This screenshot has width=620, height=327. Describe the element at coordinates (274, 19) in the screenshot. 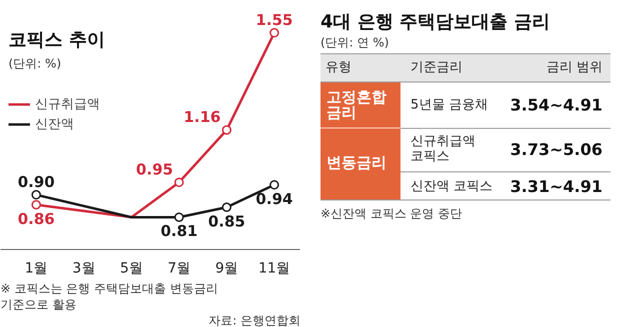

I see `data-label: 1.55` at that location.